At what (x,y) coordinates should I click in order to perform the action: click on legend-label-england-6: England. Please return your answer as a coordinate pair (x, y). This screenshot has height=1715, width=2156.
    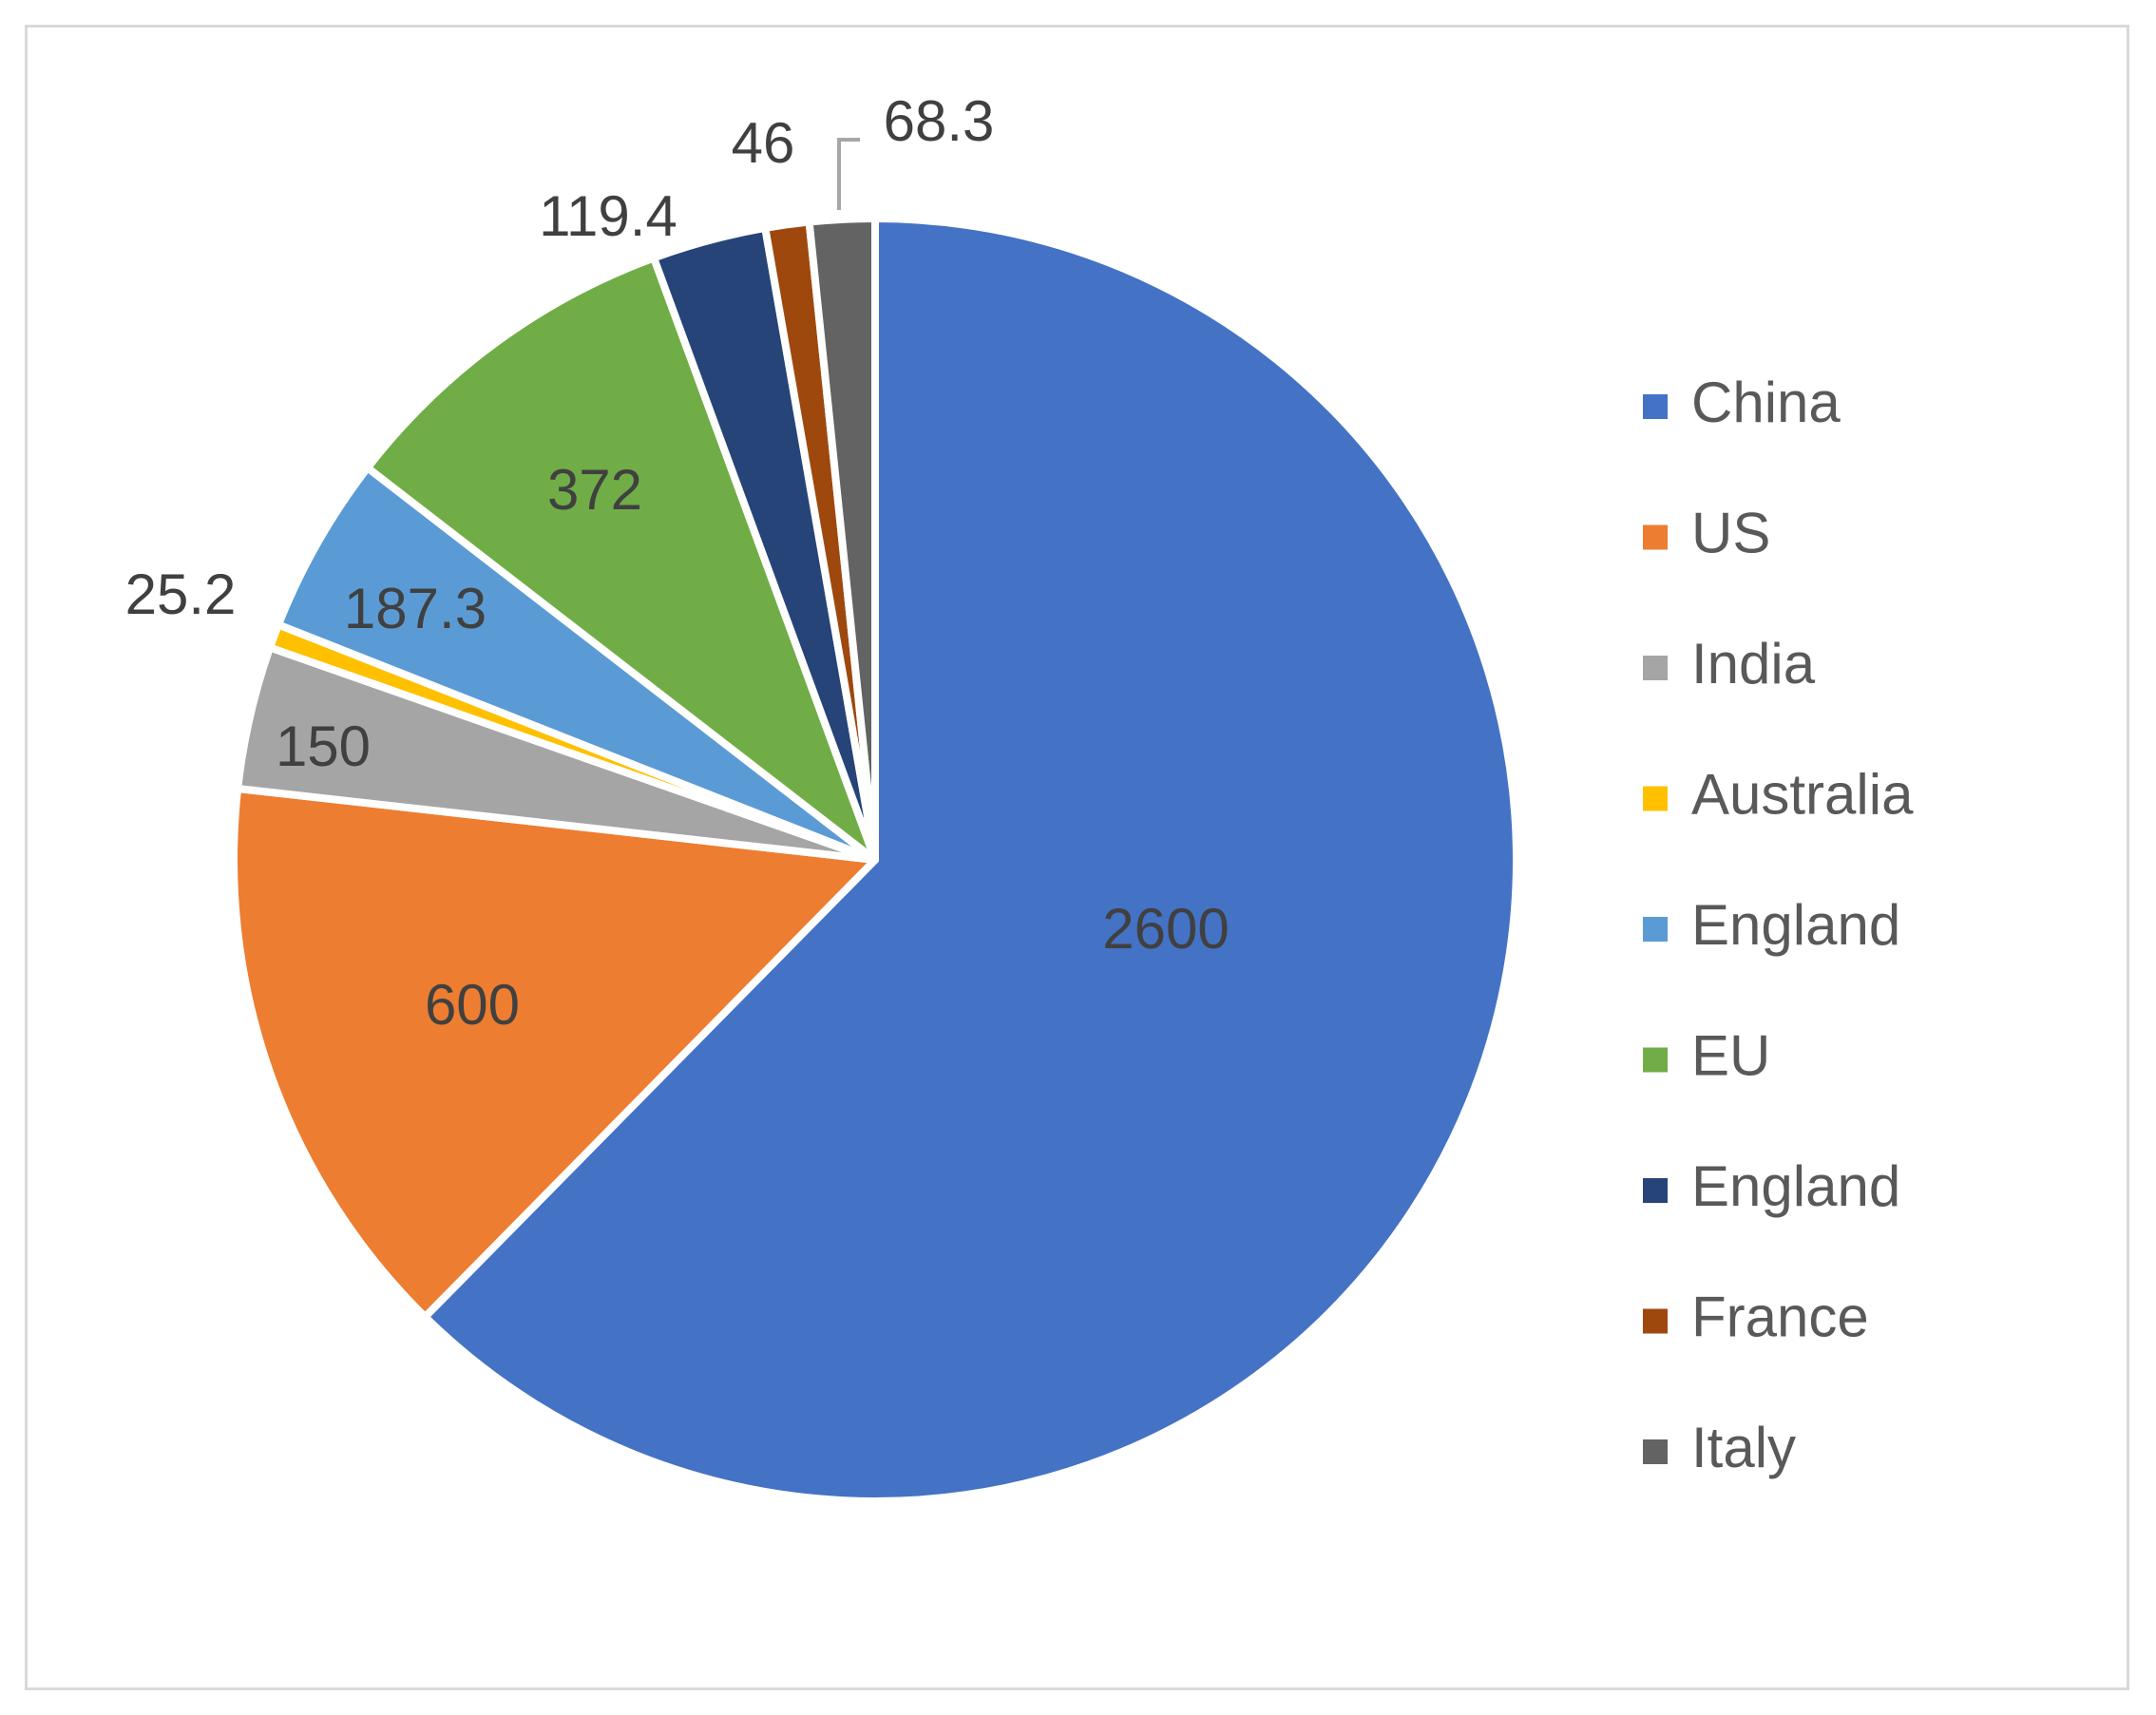
    Looking at the image, I should click on (1796, 1186).